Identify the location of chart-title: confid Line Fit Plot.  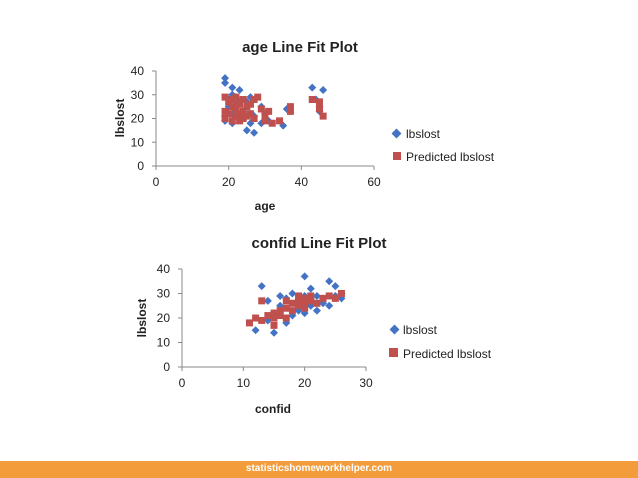
(319, 243).